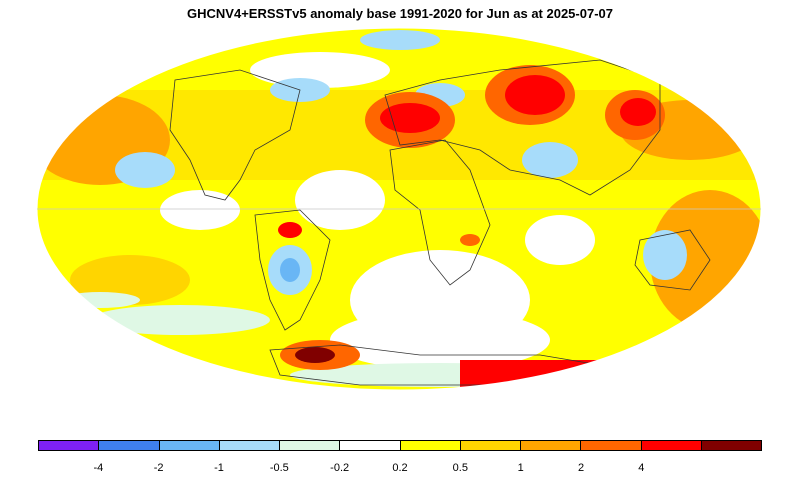 The image size is (800, 480). What do you see at coordinates (98, 468) in the screenshot?
I see `legend-tick-label: -4` at bounding box center [98, 468].